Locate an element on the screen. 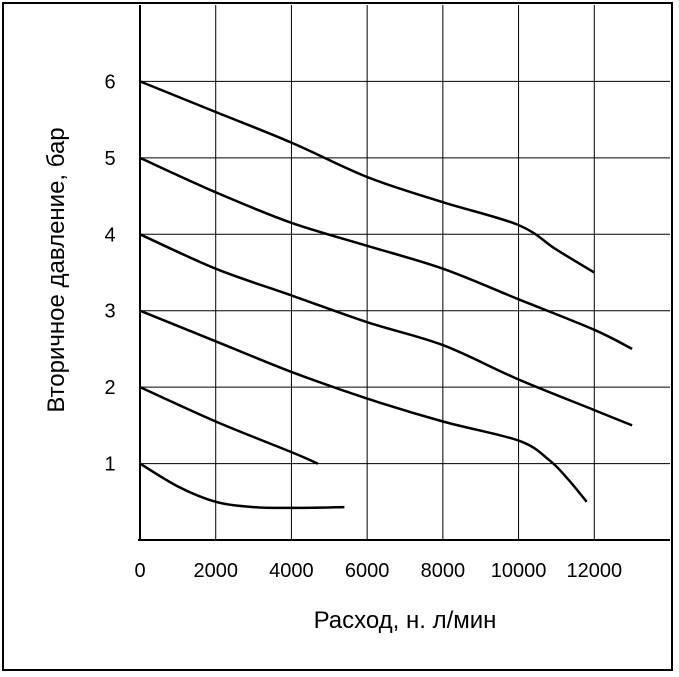 Image resolution: width=679 pixels, height=677 pixels. y-tick-label: 3 is located at coordinates (109, 312).